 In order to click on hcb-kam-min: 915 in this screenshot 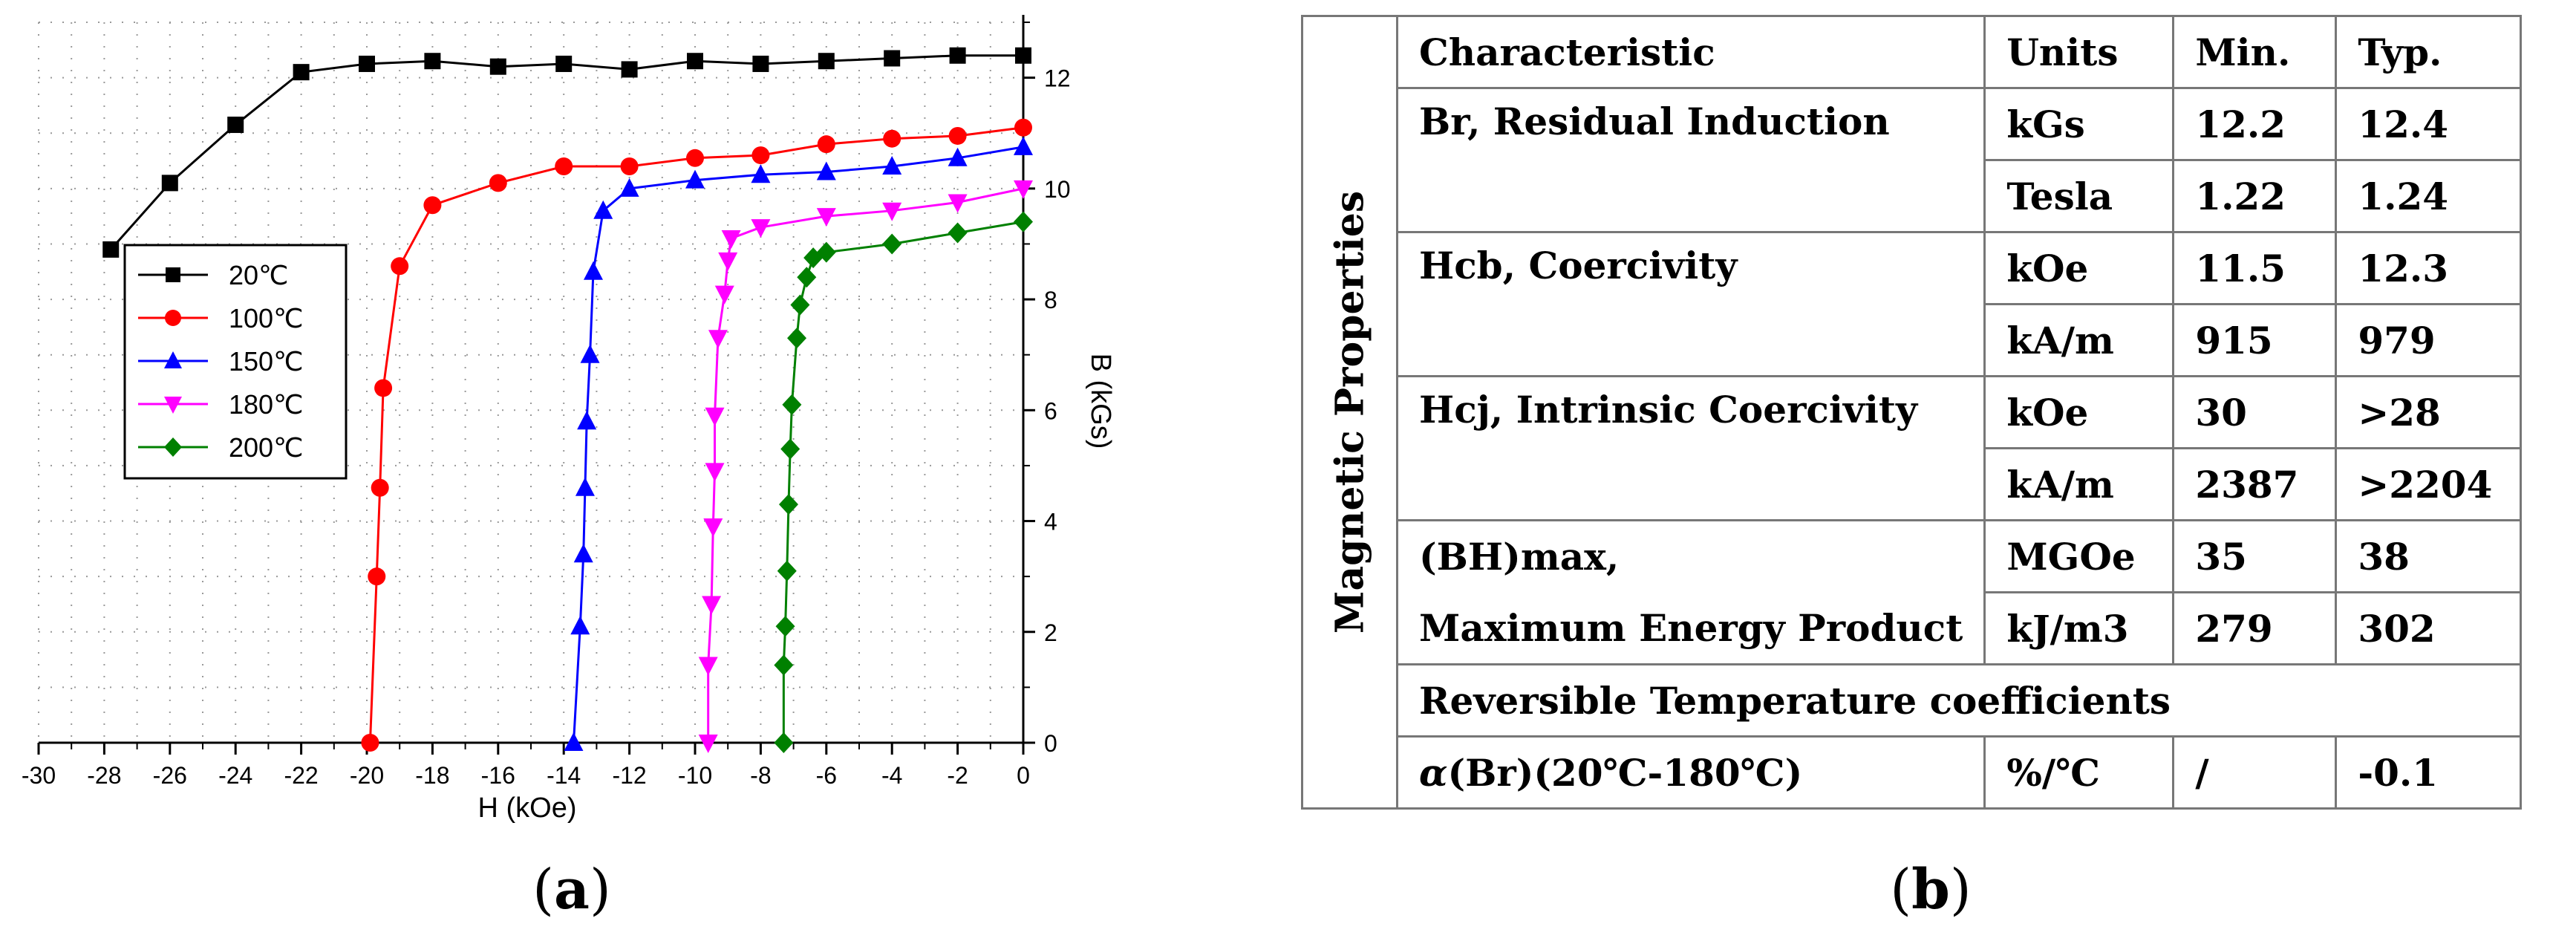, I will do `click(2255, 340)`.